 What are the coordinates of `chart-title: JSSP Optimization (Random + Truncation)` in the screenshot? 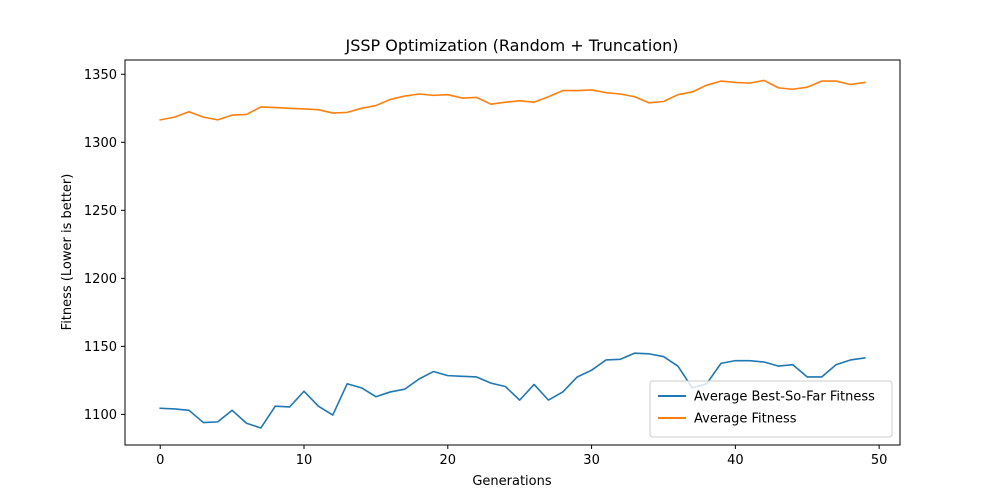 It's located at (511, 45).